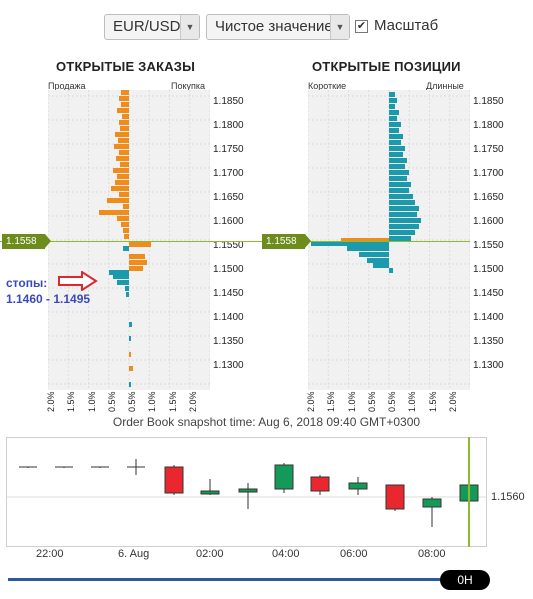  What do you see at coordinates (71, 401) in the screenshot?
I see `percent-tick-label: 1.5%` at bounding box center [71, 401].